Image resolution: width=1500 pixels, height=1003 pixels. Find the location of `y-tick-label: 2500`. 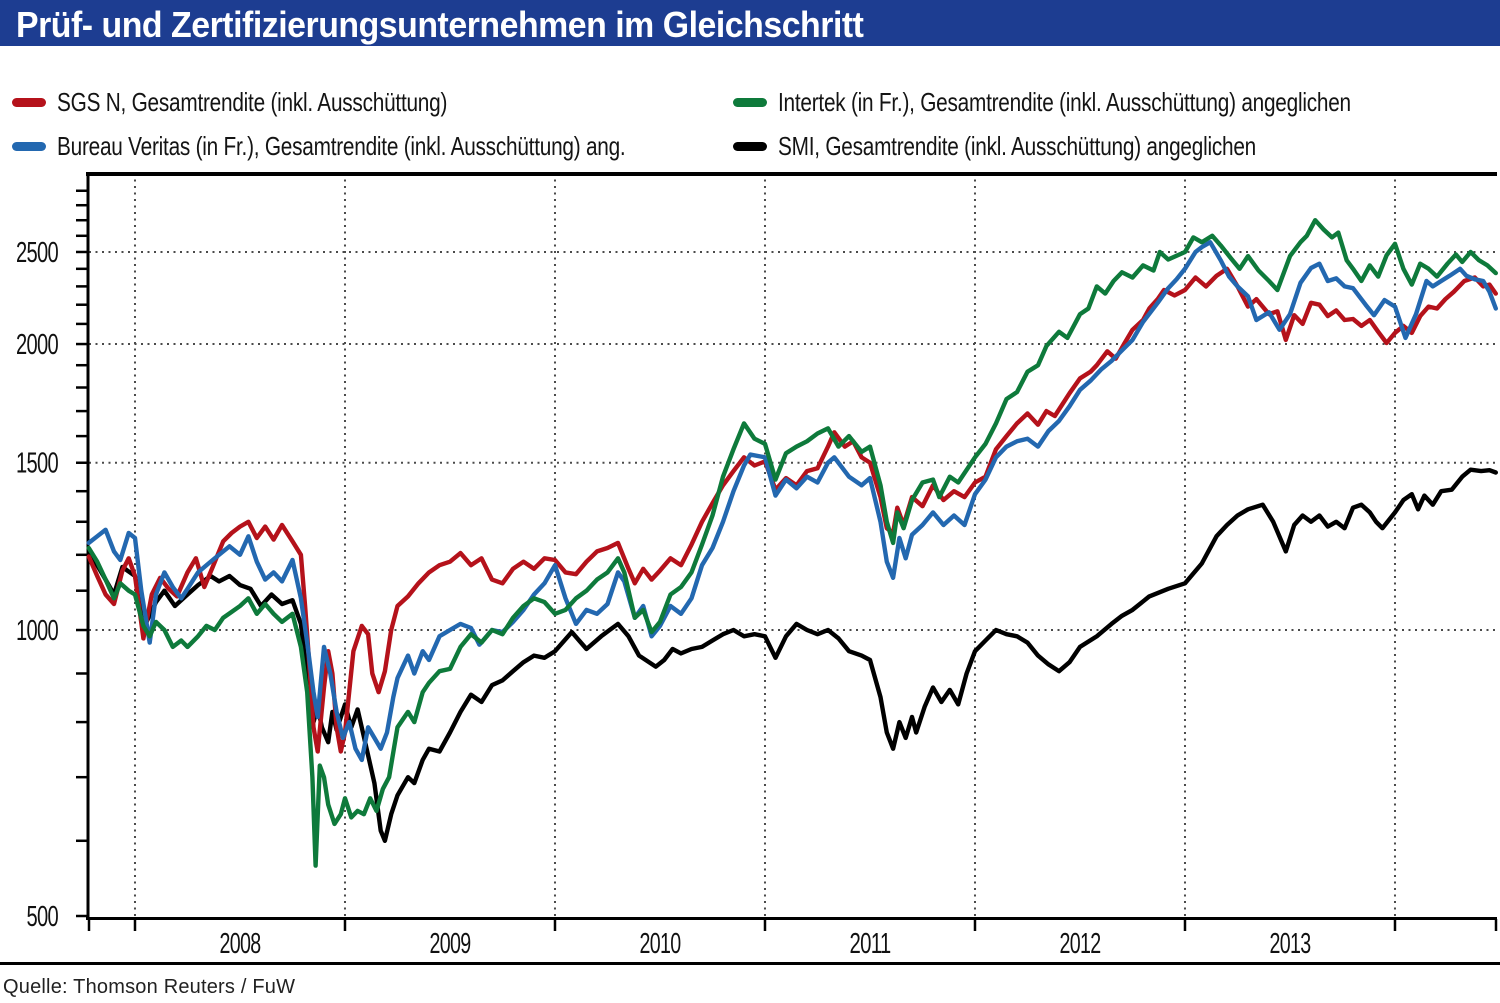

y-tick-label: 2500 is located at coordinates (37, 253).